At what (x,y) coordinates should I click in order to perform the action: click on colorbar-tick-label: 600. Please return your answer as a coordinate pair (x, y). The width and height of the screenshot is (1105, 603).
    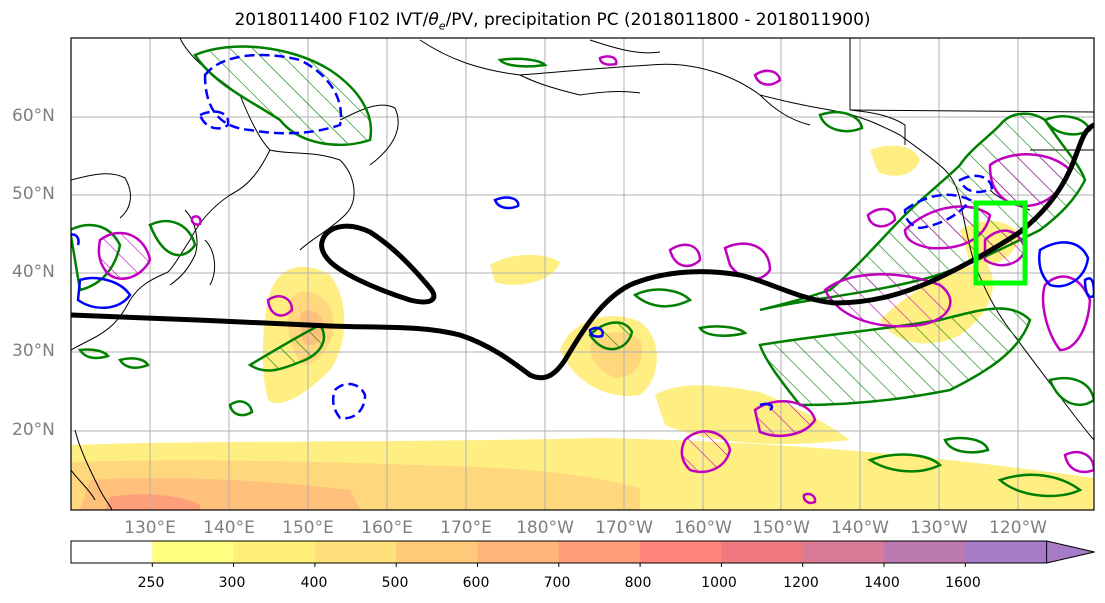
    Looking at the image, I should click on (476, 583).